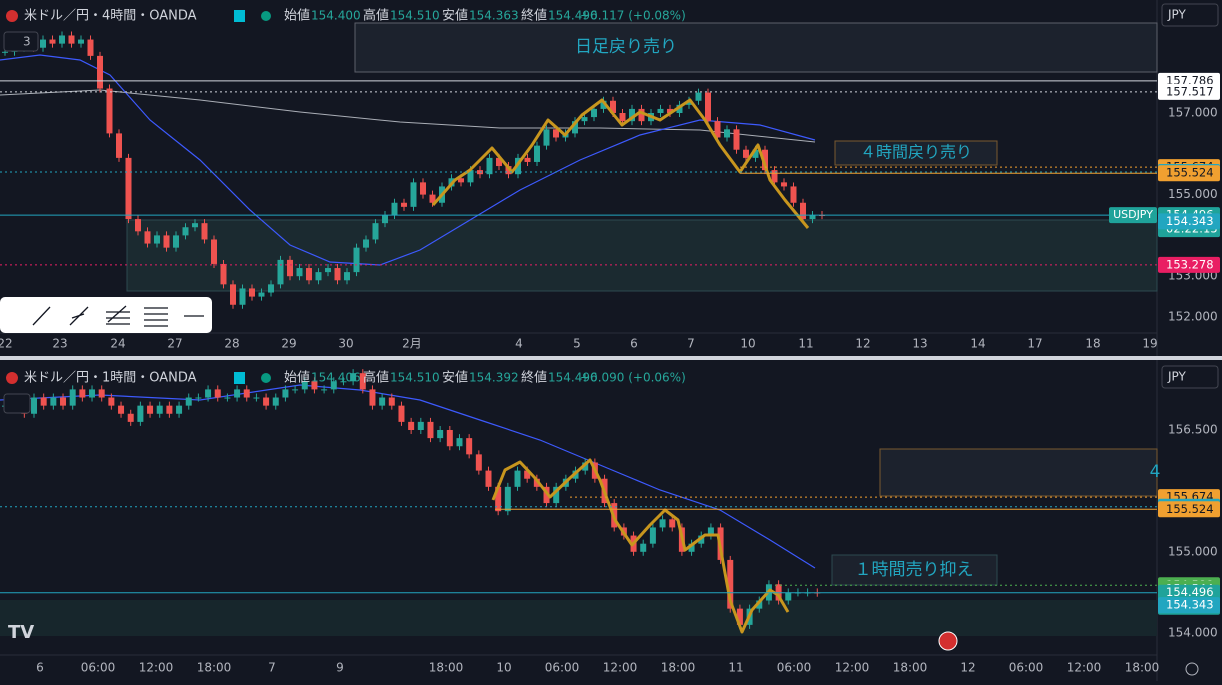 The image size is (1222, 685). What do you see at coordinates (640, 546) in the screenshot?
I see `trend-drawing` at bounding box center [640, 546].